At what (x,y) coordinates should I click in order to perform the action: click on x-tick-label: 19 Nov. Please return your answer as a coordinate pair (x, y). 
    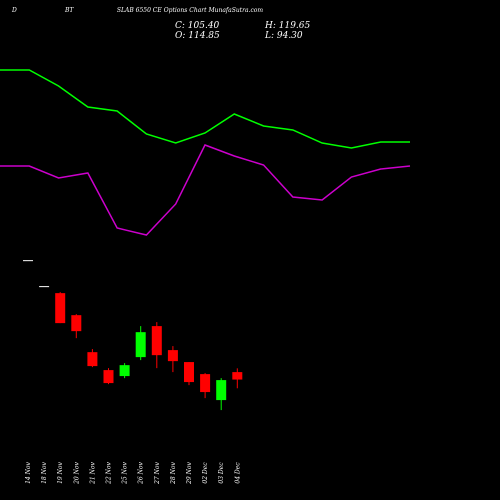
    Looking at the image, I should click on (60, 472).